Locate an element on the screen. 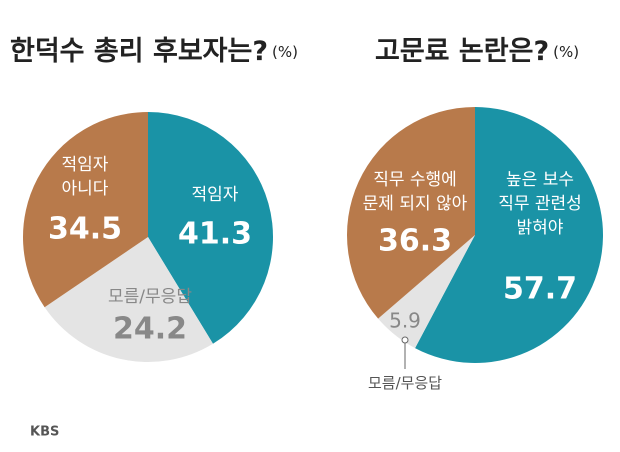 This screenshot has height=452, width=620. value-label: 24.2 is located at coordinates (150, 329).